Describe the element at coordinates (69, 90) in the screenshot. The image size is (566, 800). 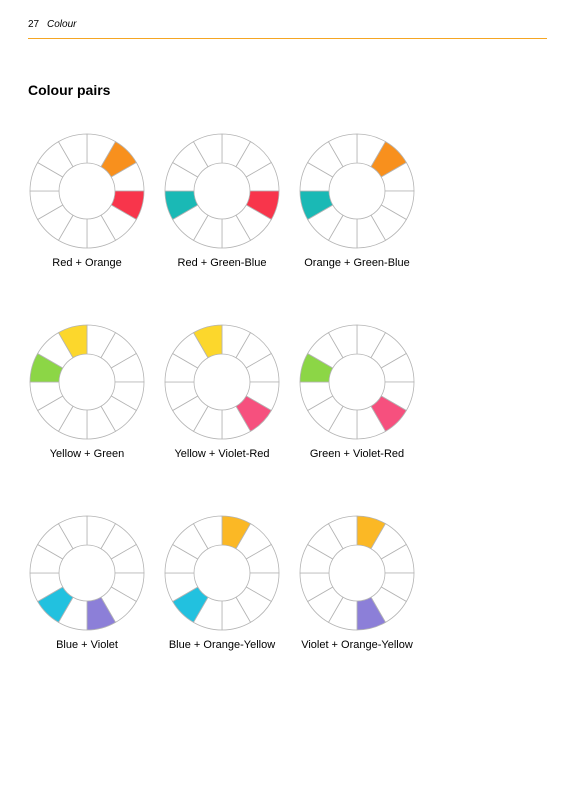
I see `section-title: Colour pairs` at that location.